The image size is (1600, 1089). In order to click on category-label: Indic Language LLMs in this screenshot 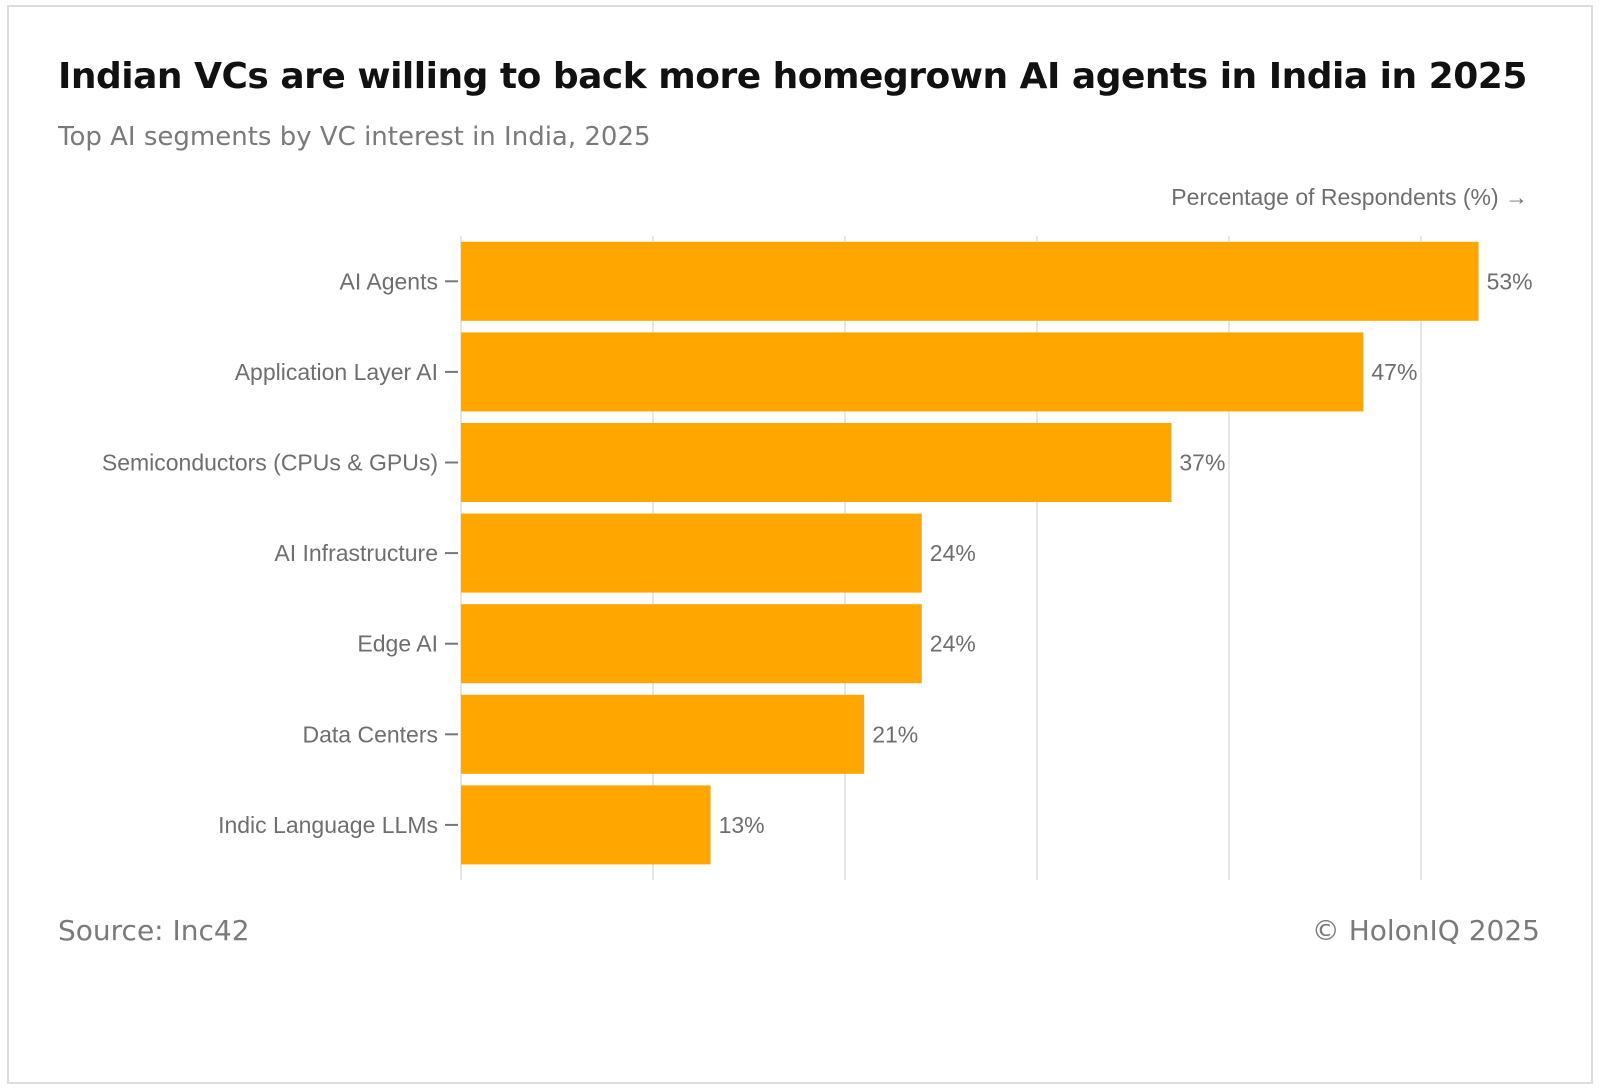, I will do `click(328, 825)`.